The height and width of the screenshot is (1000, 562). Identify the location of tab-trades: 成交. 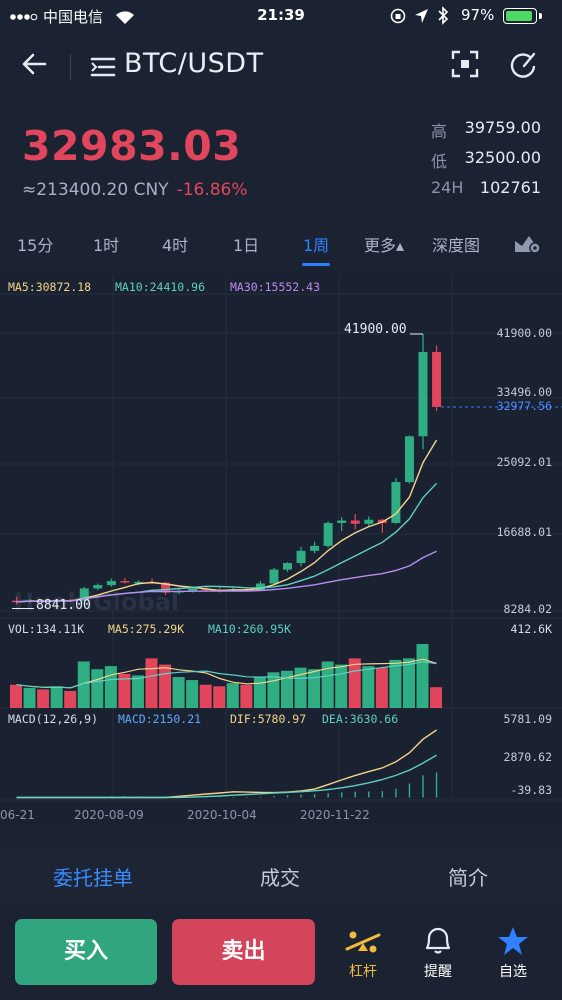
(280, 878).